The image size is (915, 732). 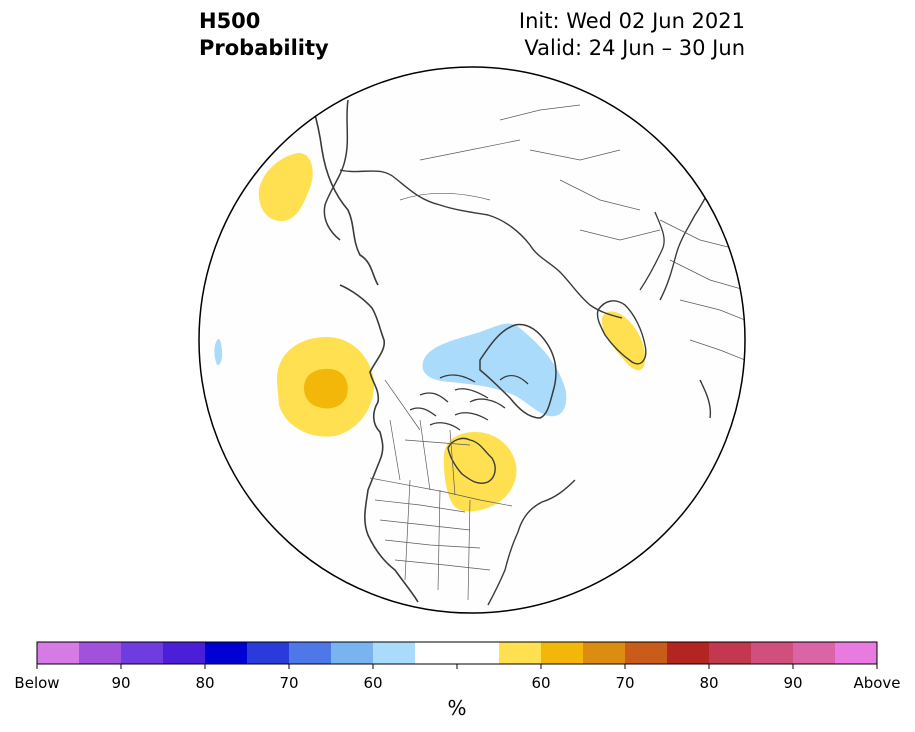 What do you see at coordinates (359, 336) in the screenshot?
I see `coastline-north-america-west` at bounding box center [359, 336].